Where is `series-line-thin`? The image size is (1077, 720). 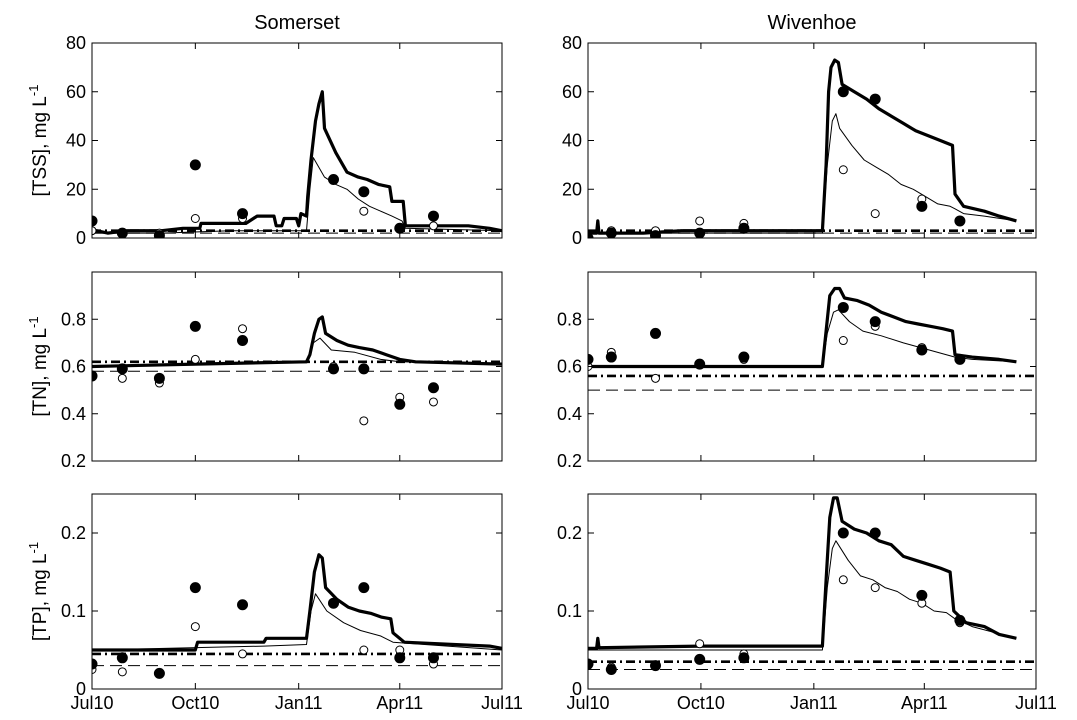
series-line-thin is located at coordinates (297, 622).